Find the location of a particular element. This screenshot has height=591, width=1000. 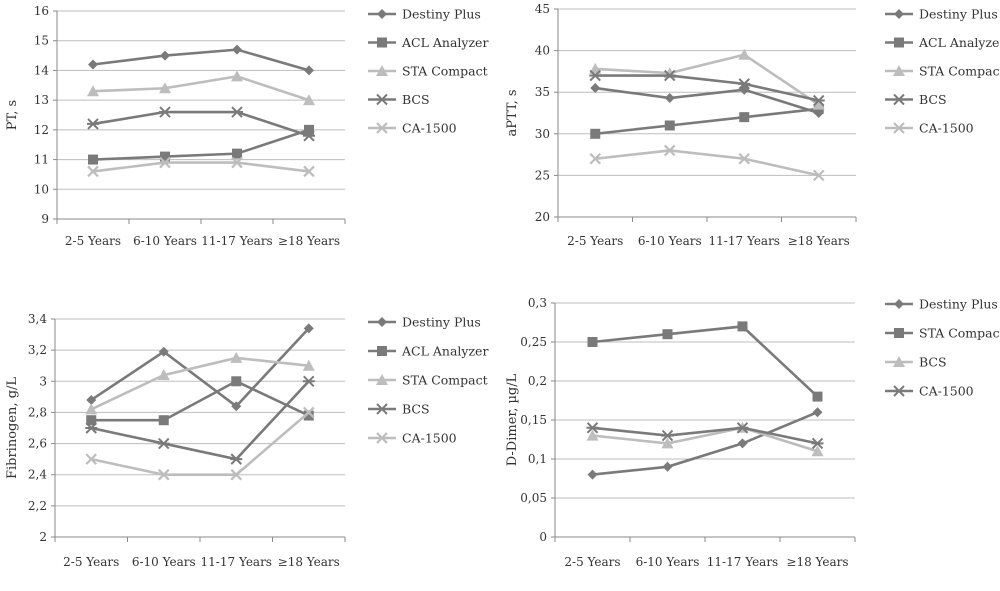

y-tick-label: 14 is located at coordinates (42, 70).